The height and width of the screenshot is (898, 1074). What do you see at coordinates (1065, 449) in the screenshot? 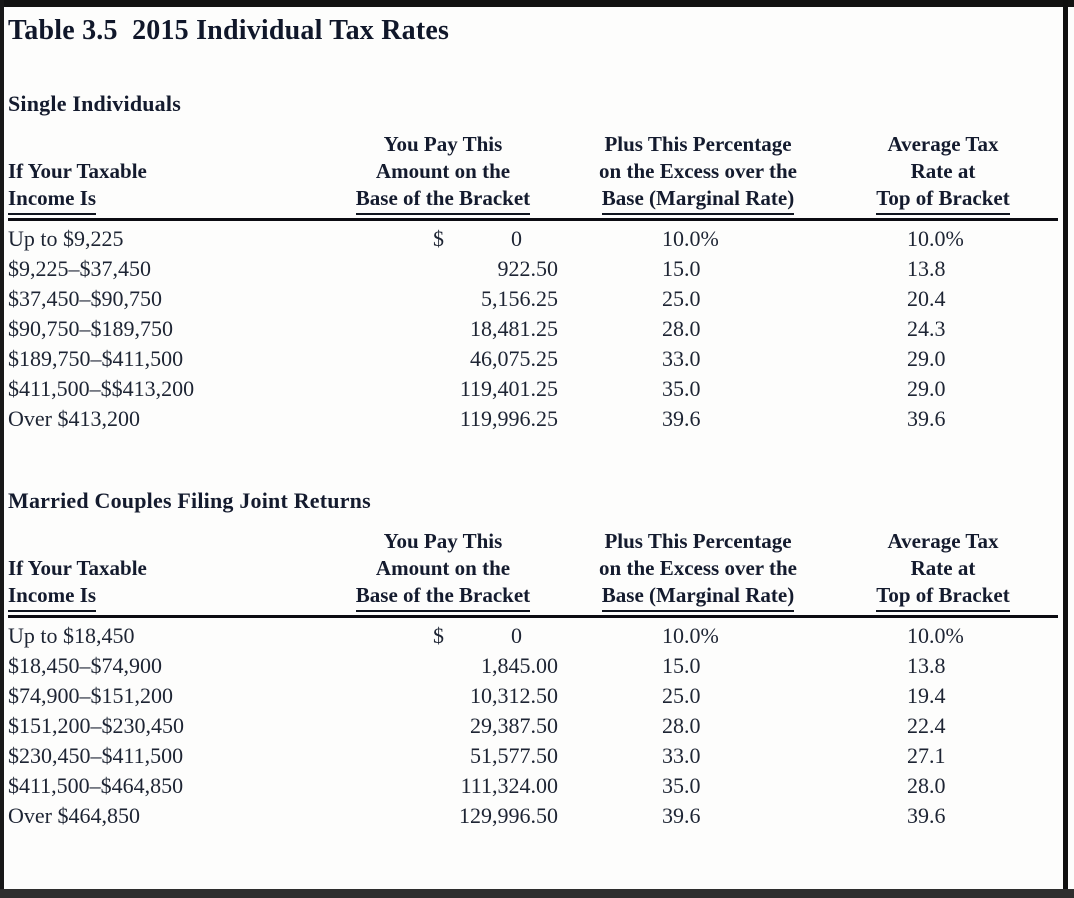
I see `page-frame-right` at bounding box center [1065, 449].